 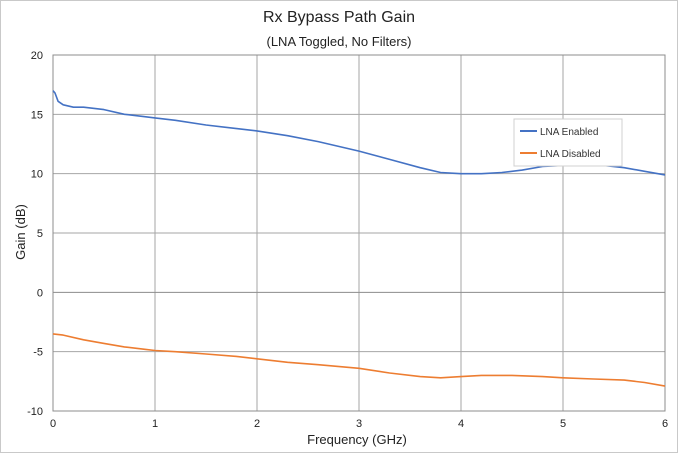 What do you see at coordinates (339, 41) in the screenshot?
I see `chart-subtitle: (LNA Toggled, No Filters)` at bounding box center [339, 41].